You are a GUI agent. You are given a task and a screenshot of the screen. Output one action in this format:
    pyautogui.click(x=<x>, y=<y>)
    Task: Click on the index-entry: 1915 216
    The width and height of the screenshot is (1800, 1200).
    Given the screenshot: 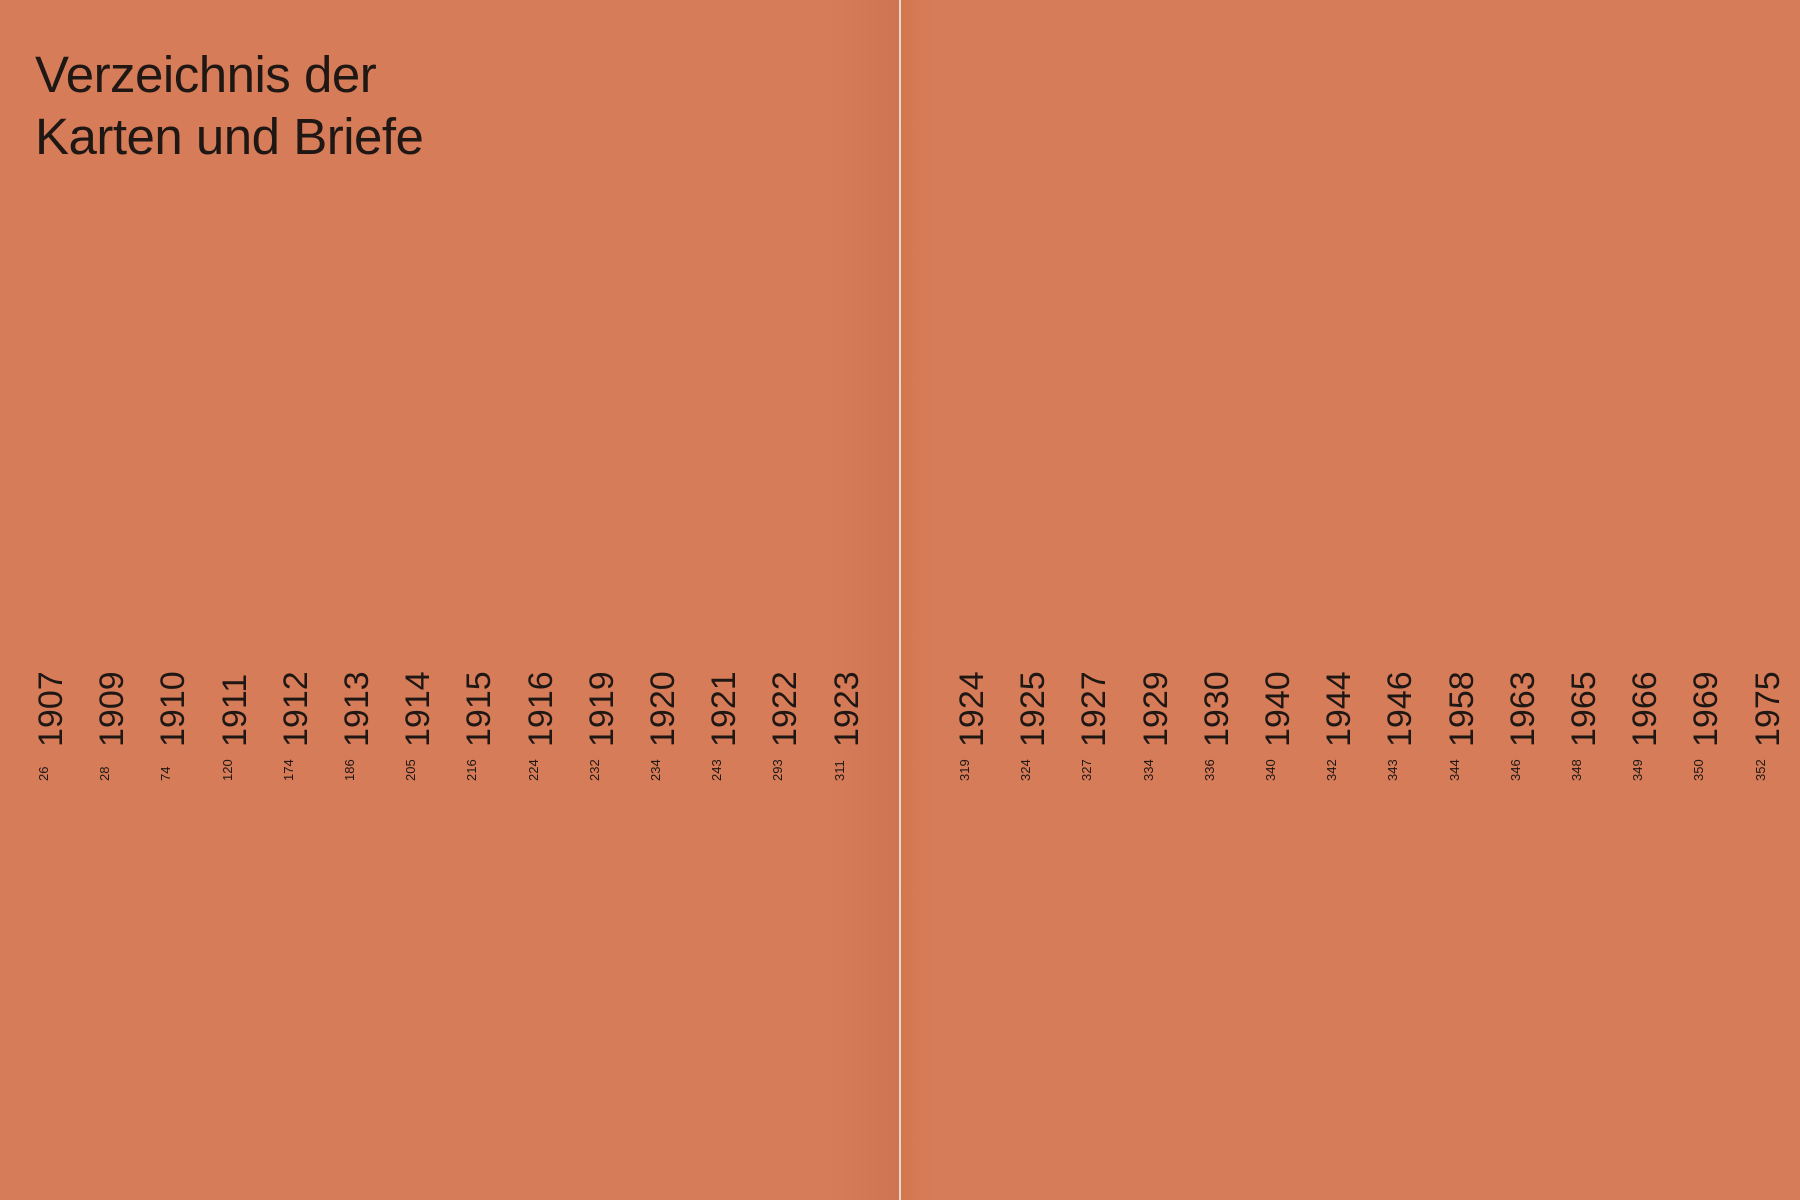 What is the action you would take?
    pyautogui.click(x=480, y=725)
    